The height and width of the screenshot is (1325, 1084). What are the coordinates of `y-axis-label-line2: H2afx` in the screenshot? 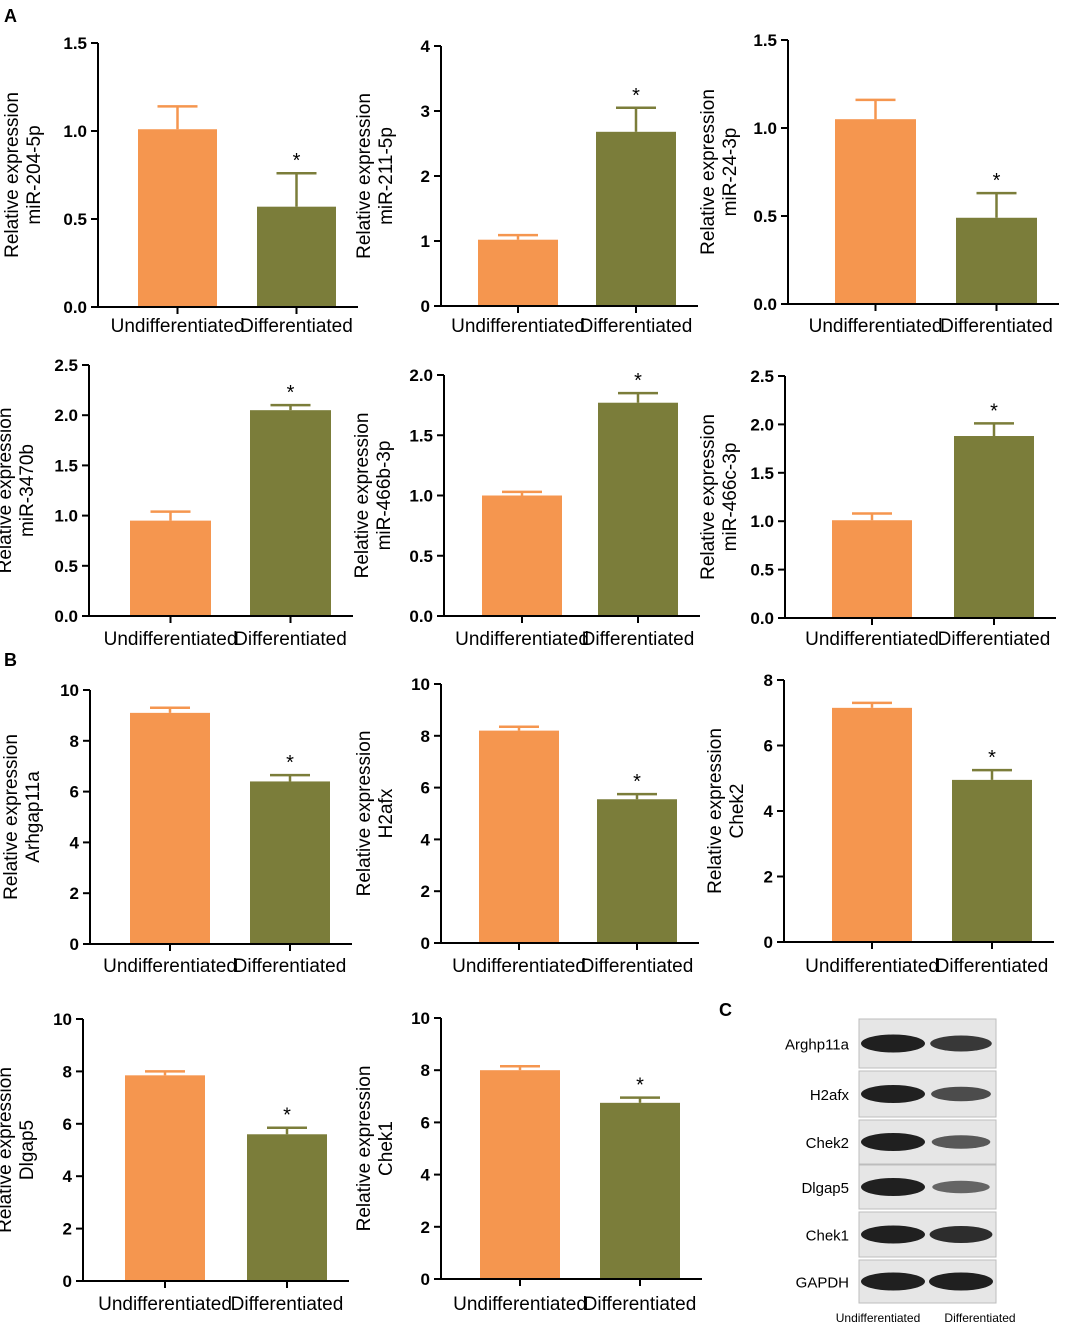 It's located at (386, 813).